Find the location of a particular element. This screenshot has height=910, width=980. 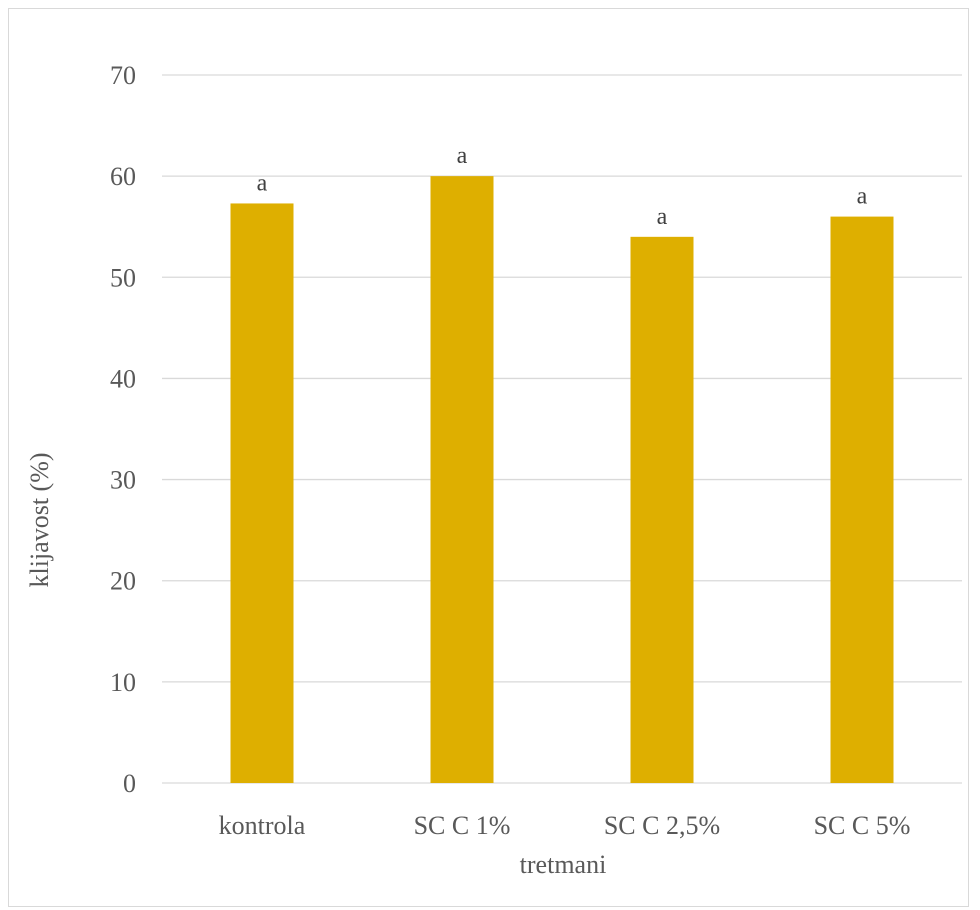

x-tick-label: SC C 1% is located at coordinates (462, 825).